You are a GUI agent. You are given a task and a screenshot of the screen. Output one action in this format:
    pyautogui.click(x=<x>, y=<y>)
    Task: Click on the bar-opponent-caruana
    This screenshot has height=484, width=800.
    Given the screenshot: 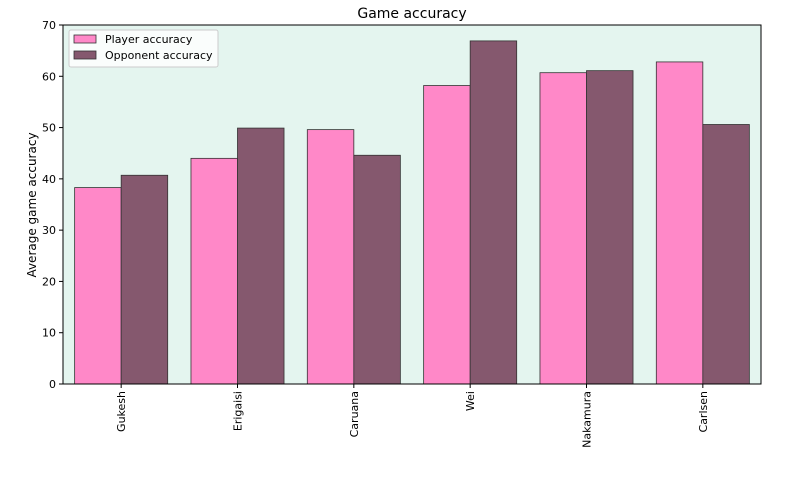 What is the action you would take?
    pyautogui.click(x=377, y=269)
    